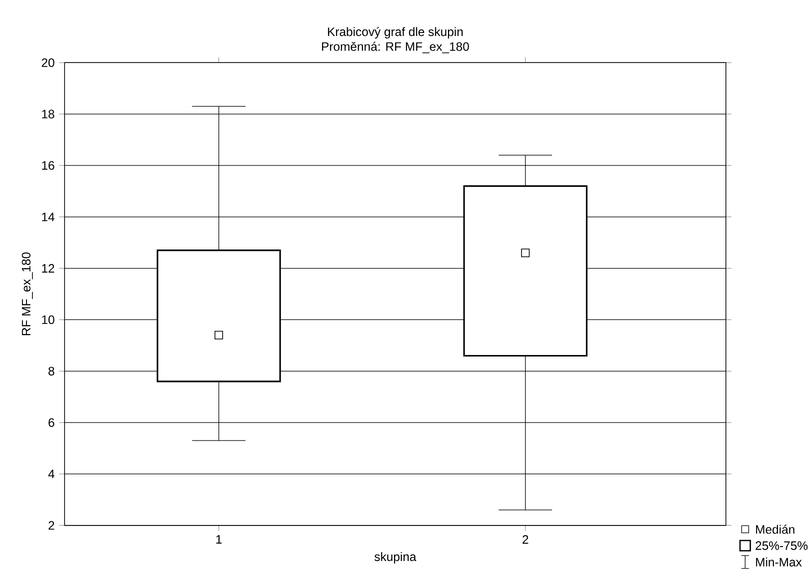 This screenshot has width=808, height=579. I want to click on y-tick-label: 16, so click(48, 165).